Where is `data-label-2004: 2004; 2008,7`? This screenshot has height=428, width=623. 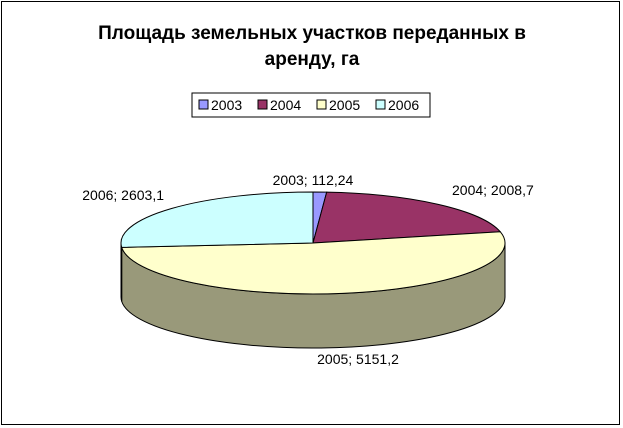
data-label-2004: 2004; 2008,7 is located at coordinates (493, 190).